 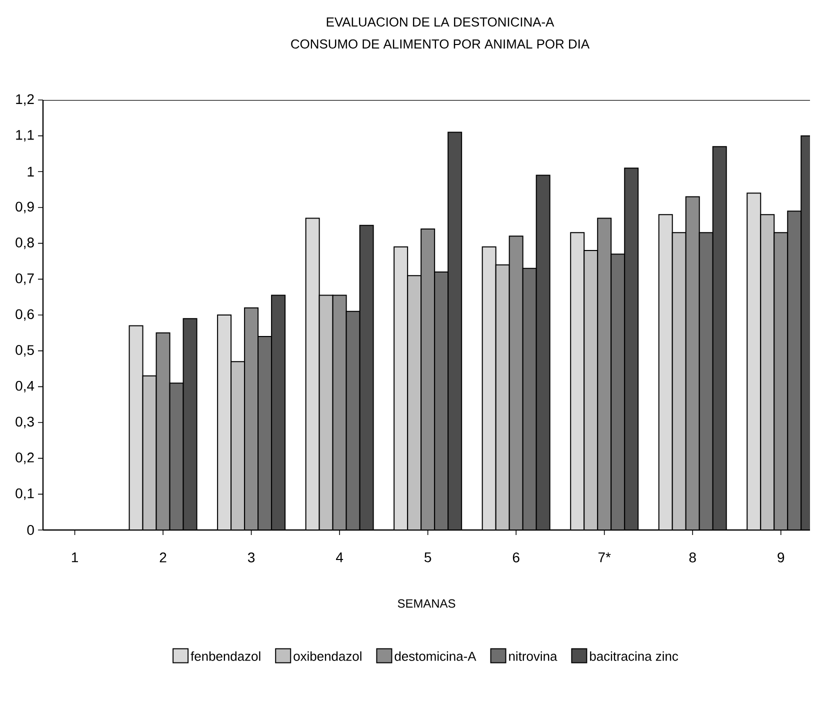 I want to click on x-tick-label: 9, so click(x=781, y=557).